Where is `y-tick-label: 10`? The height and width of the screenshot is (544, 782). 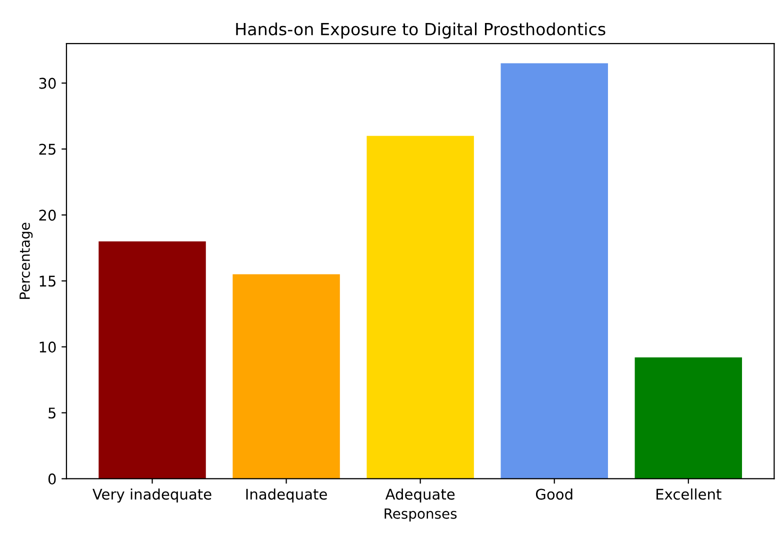
y-tick-label: 10 is located at coordinates (48, 347).